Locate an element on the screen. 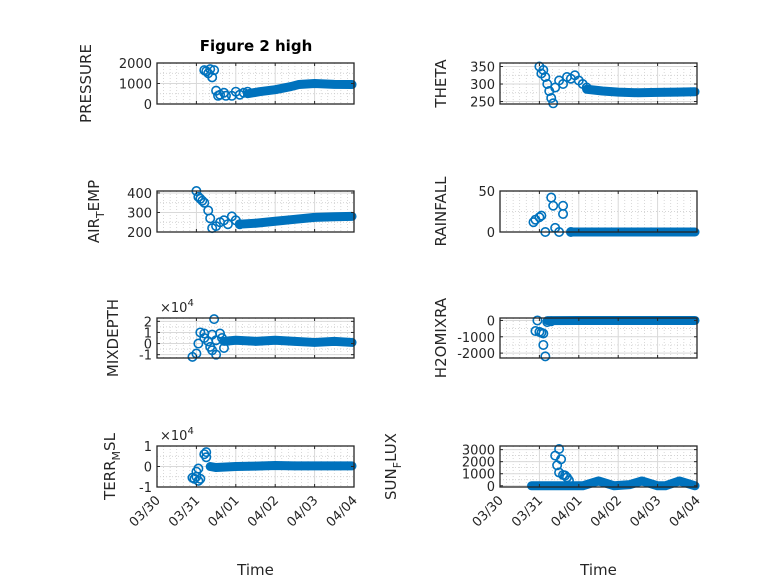 This screenshot has width=778, height=583. y-axis-label: AIRTEMP is located at coordinates (96, 211).